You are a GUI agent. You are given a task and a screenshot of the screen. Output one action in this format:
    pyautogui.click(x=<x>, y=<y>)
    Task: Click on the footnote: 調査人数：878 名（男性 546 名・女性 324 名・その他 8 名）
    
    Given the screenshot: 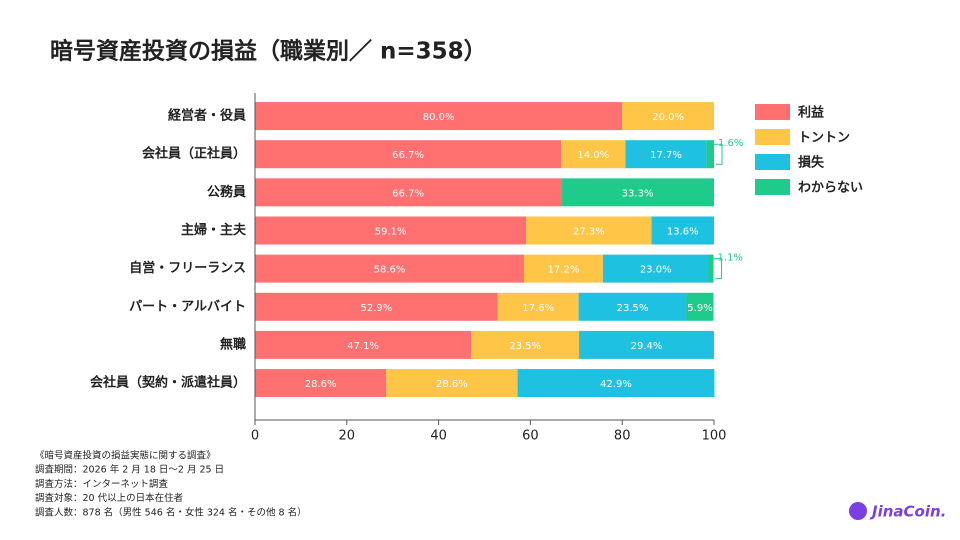 What is the action you would take?
    pyautogui.click(x=171, y=512)
    